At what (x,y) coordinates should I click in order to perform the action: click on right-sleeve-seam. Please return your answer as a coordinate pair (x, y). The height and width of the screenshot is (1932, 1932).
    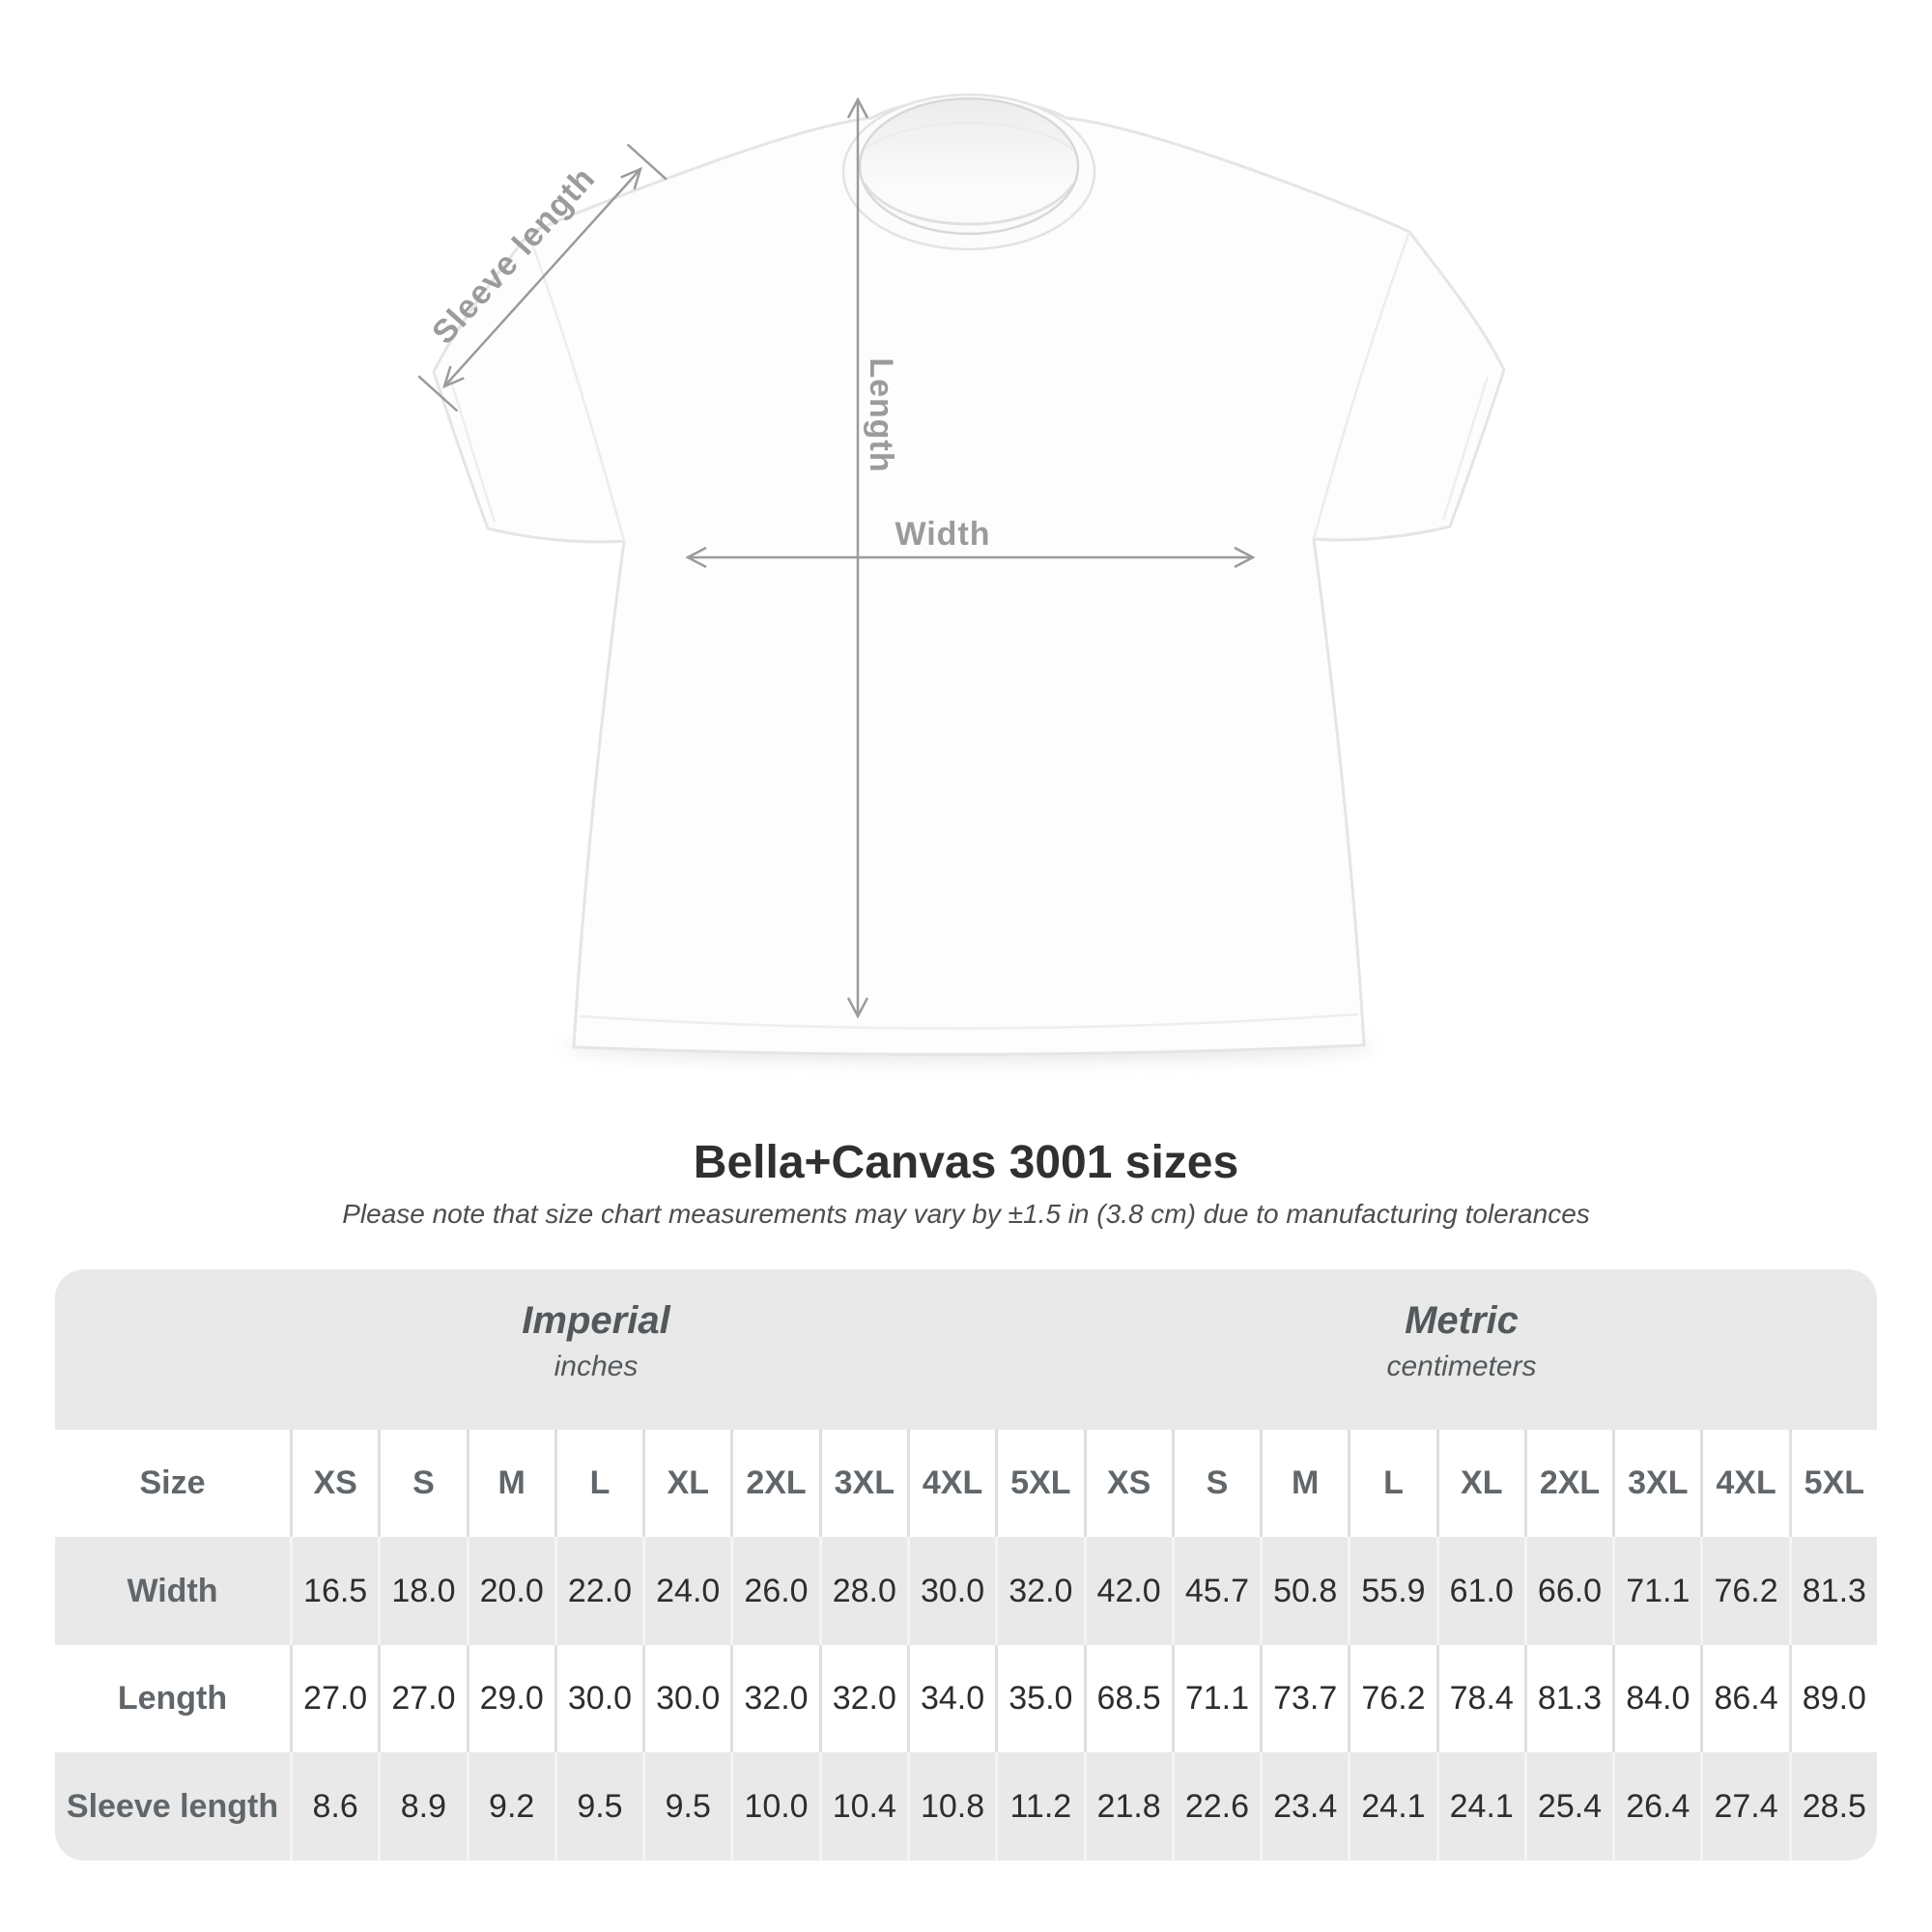
    Looking at the image, I should click on (1361, 385).